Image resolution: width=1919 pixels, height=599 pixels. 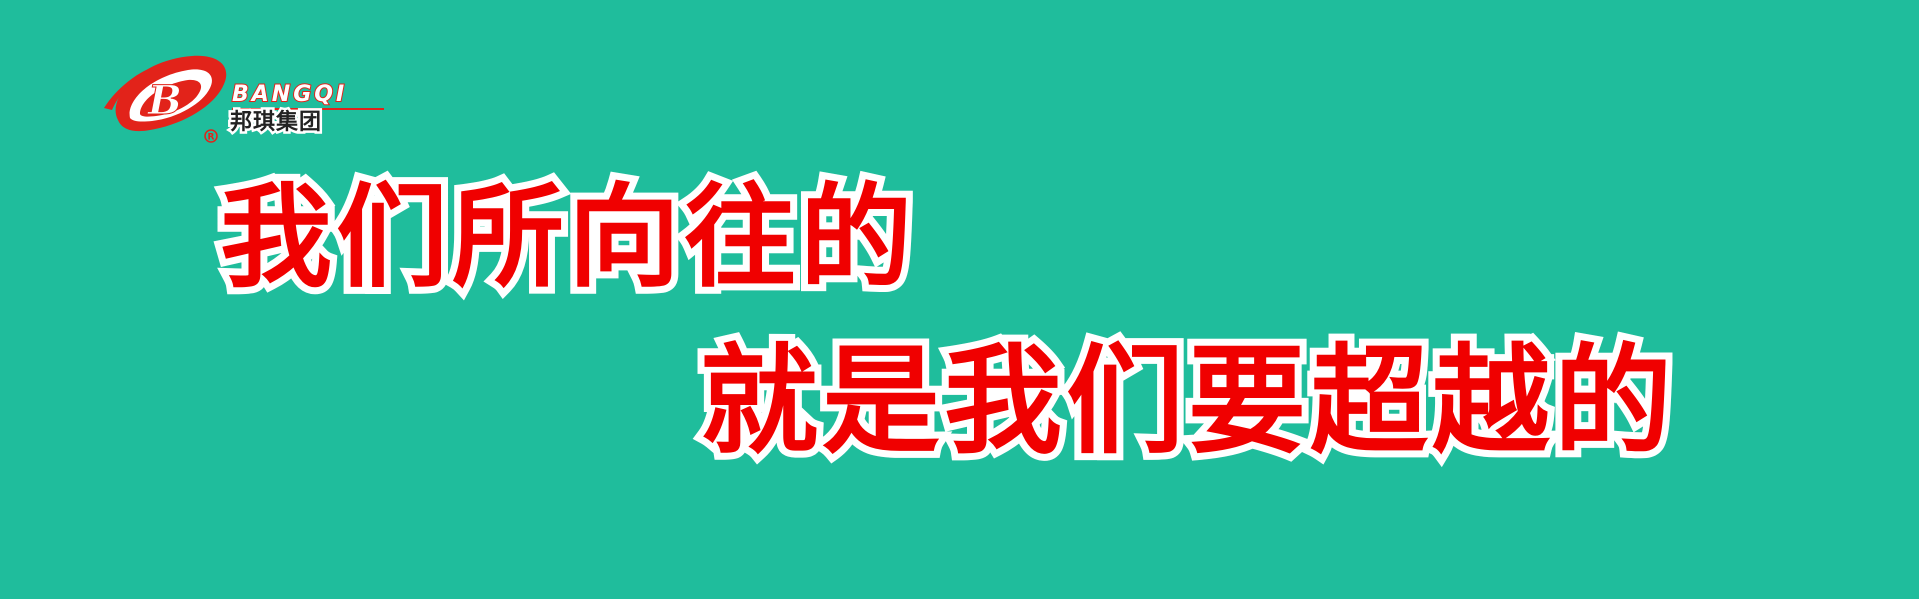 What do you see at coordinates (566, 238) in the screenshot?
I see `slogan-line-1: 我们所向往的` at bounding box center [566, 238].